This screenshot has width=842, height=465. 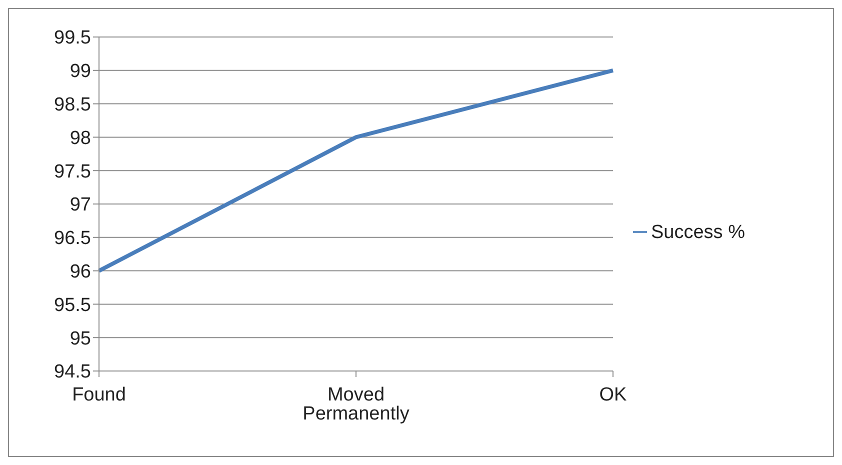 I want to click on y-tick-label: 94.5, so click(x=72, y=372).